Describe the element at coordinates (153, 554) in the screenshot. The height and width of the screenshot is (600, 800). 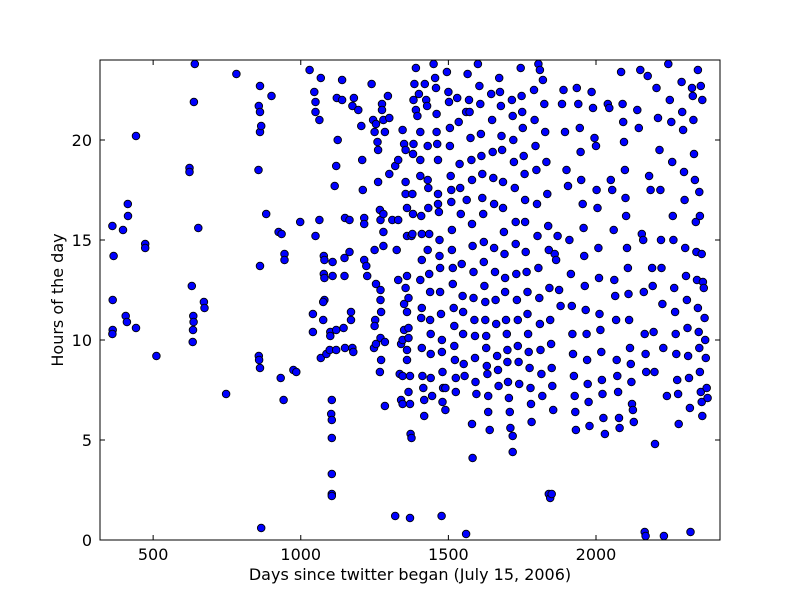
I see `x-tick-label: 500` at that location.